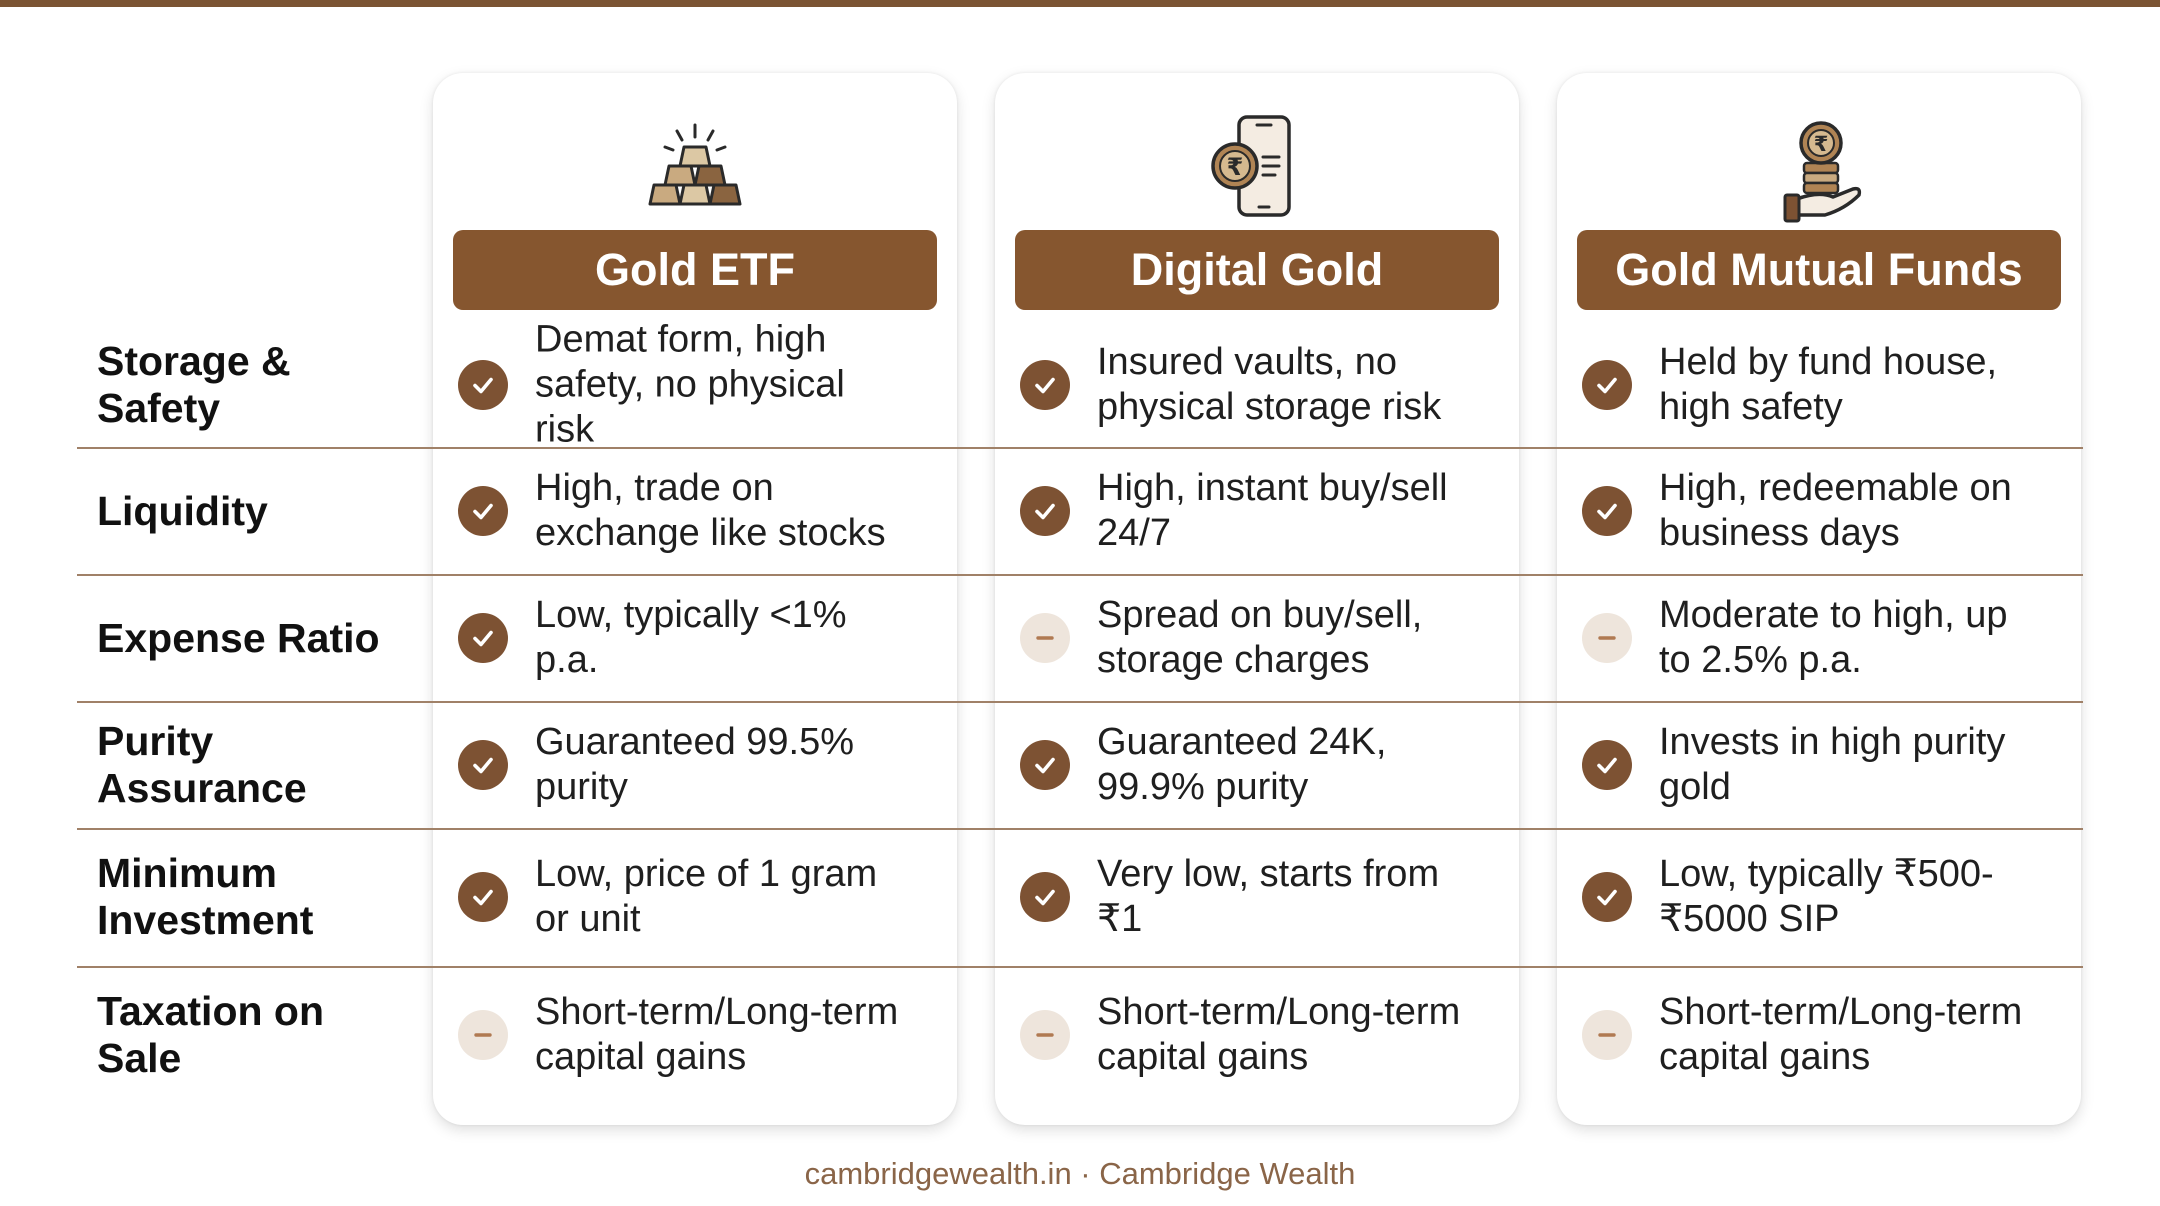 The image size is (2160, 1206). Describe the element at coordinates (1832, 764) in the screenshot. I see `cell-text: Invests in high purity gold` at that location.